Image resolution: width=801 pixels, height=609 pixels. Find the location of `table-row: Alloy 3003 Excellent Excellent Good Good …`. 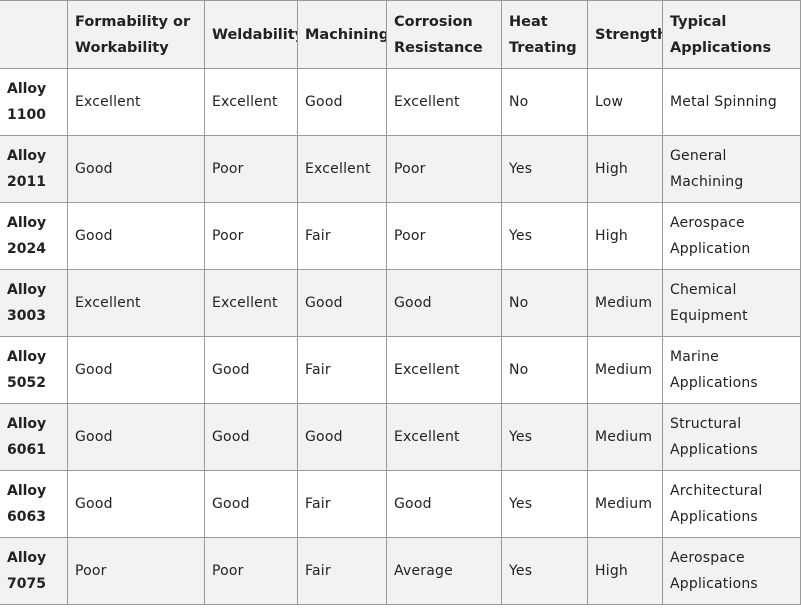

table-row: Alloy 3003 Excellent Excellent Good Good … is located at coordinates (400, 303).